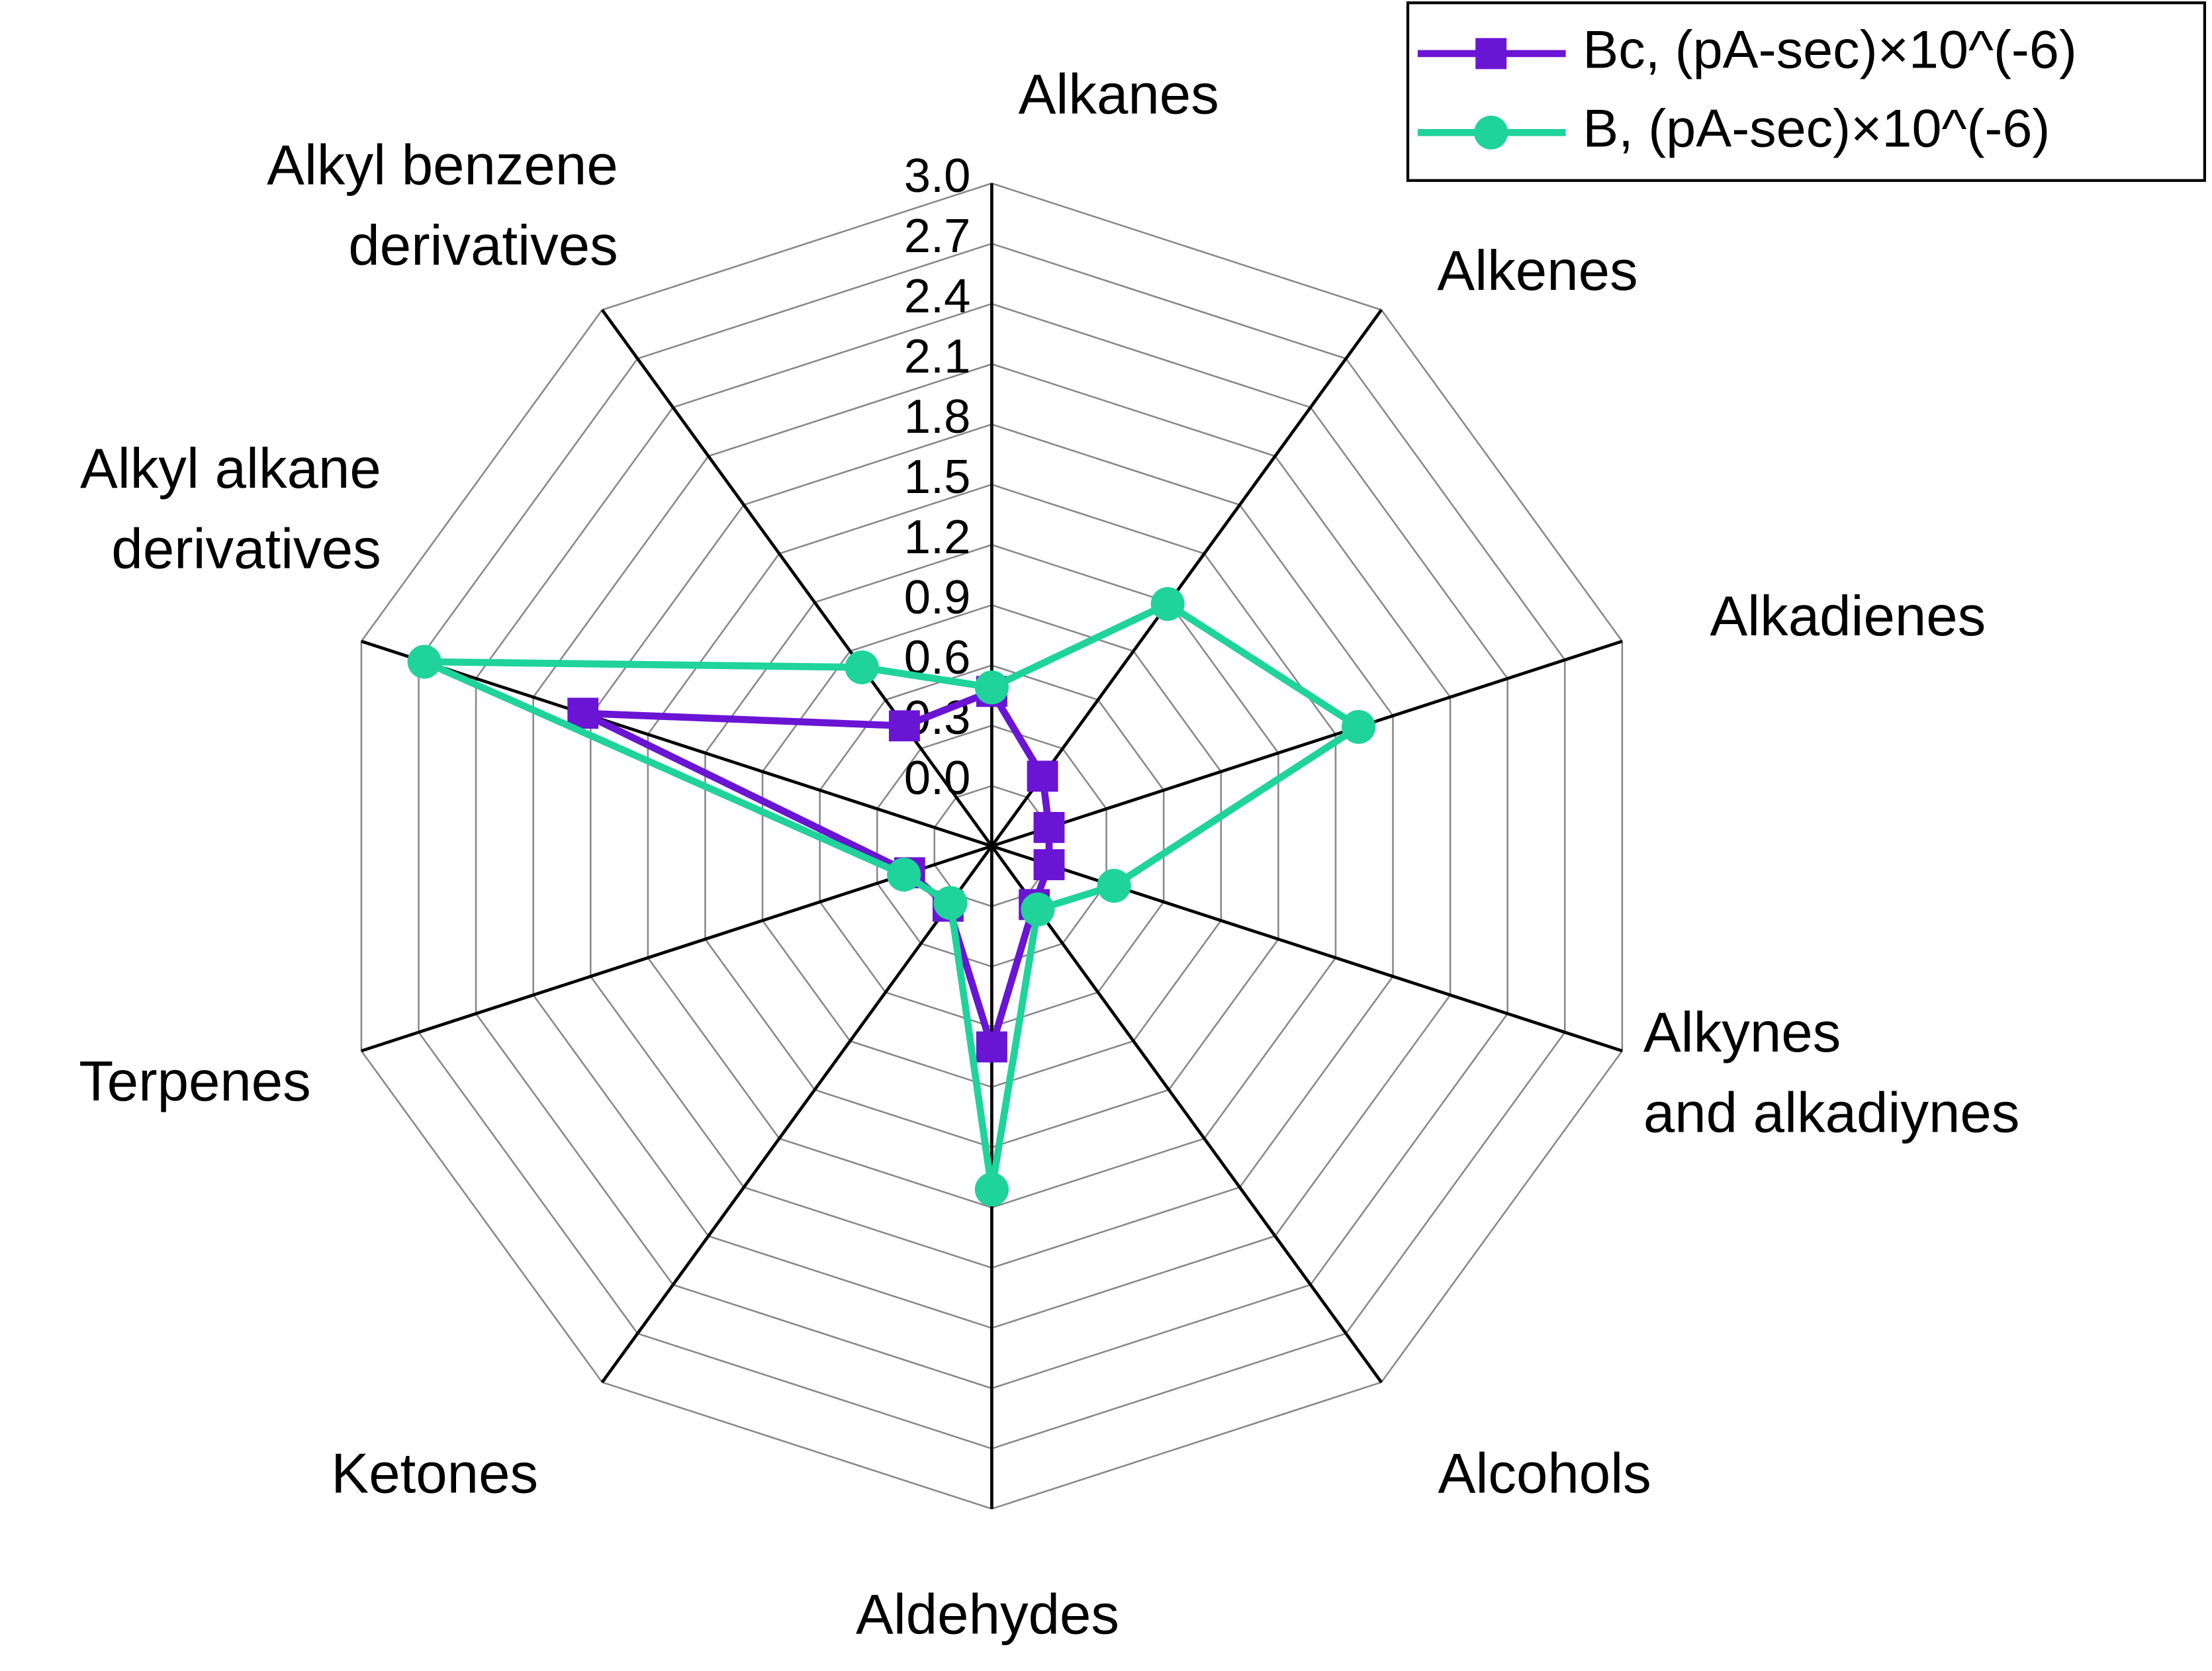  What do you see at coordinates (1816, 129) in the screenshot?
I see `legend-label: B, (pA-sec)×10^(-6)` at bounding box center [1816, 129].